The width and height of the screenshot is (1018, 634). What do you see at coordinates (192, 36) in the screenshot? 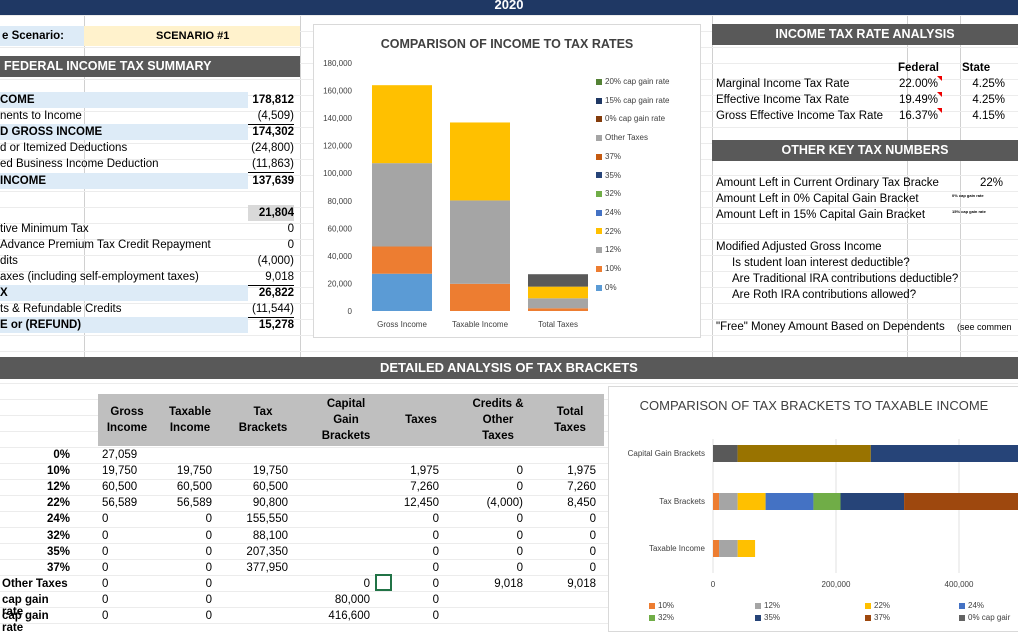
I see `scenario-select-cell: SCENARIO #1` at bounding box center [192, 36].